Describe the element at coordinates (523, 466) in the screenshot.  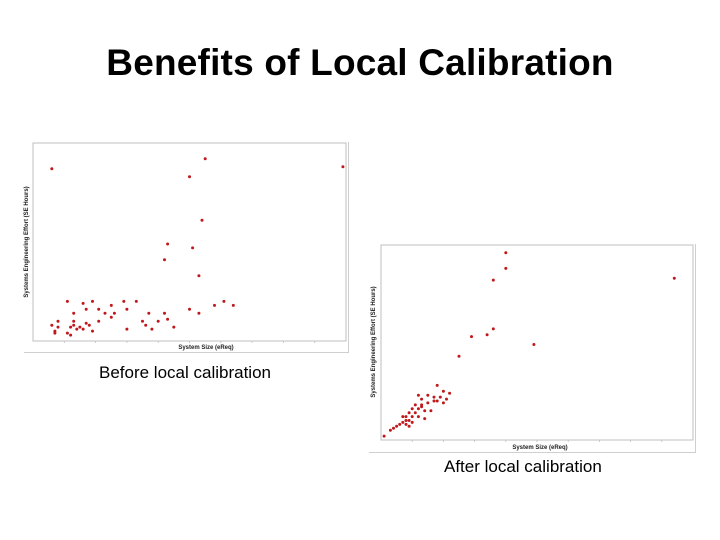
I see `caption-after: After local calibration` at that location.